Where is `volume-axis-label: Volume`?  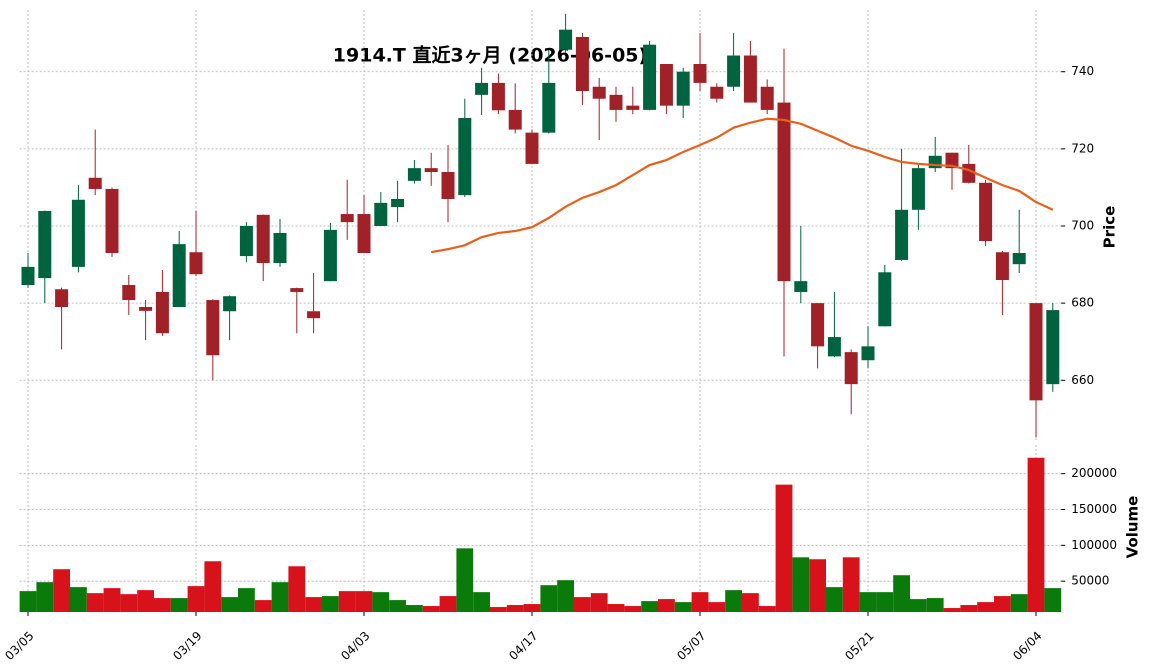
volume-axis-label: Volume is located at coordinates (1133, 527).